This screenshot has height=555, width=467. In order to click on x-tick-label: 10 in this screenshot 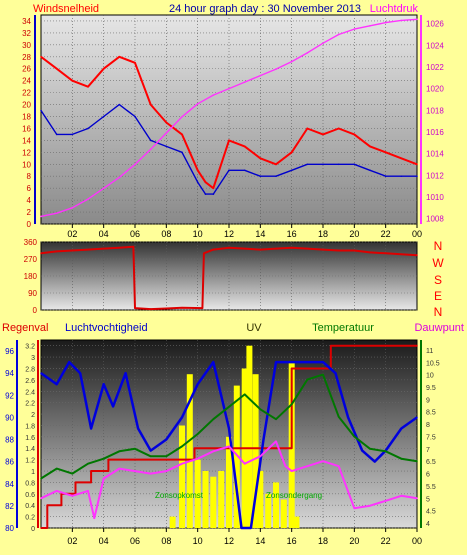, I will do `click(198, 541)`.